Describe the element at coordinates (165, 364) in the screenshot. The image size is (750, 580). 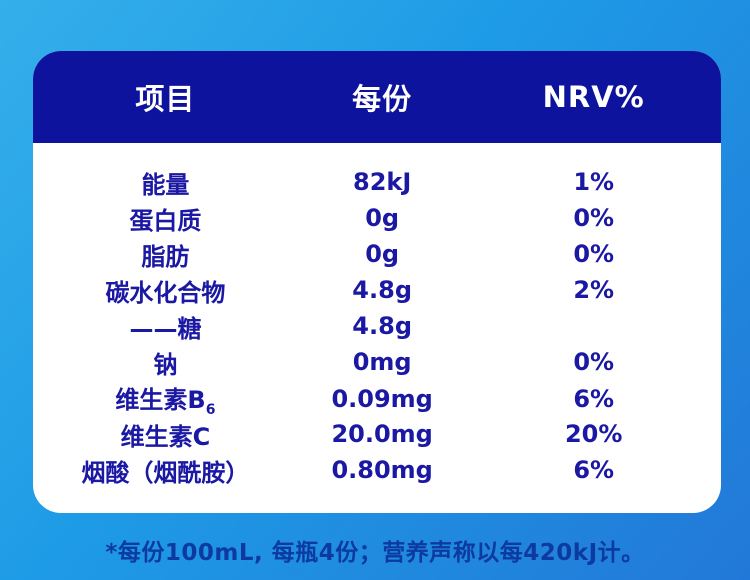
I see `nutrient-name: 钠` at that location.